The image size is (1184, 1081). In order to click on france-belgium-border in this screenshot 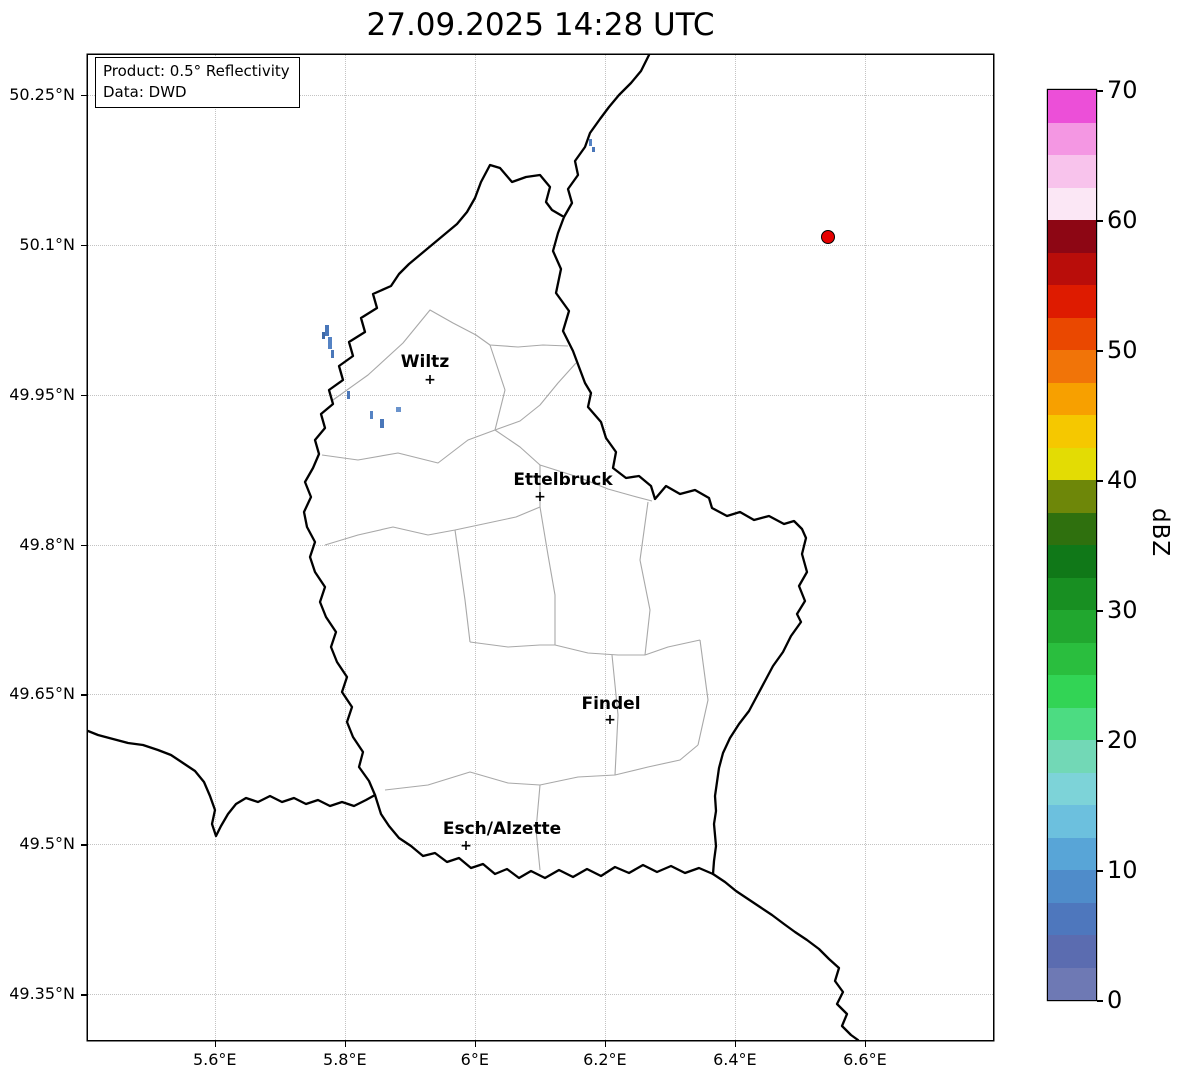, I will do `click(232, 783)`.